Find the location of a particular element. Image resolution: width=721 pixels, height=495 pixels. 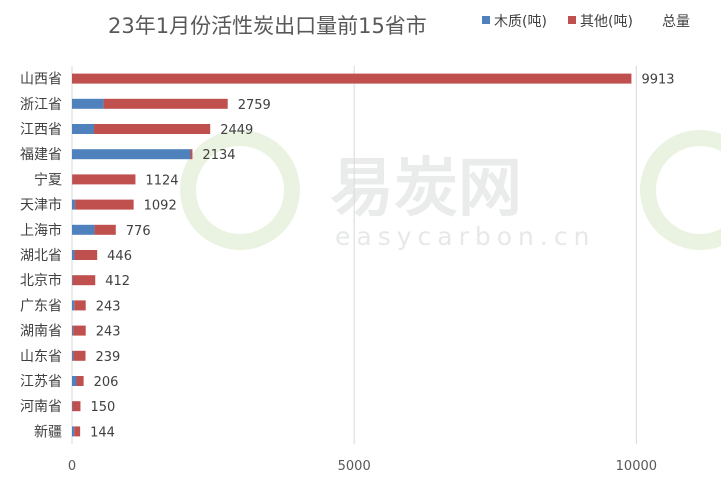

total-value-label: 2759 is located at coordinates (254, 105).